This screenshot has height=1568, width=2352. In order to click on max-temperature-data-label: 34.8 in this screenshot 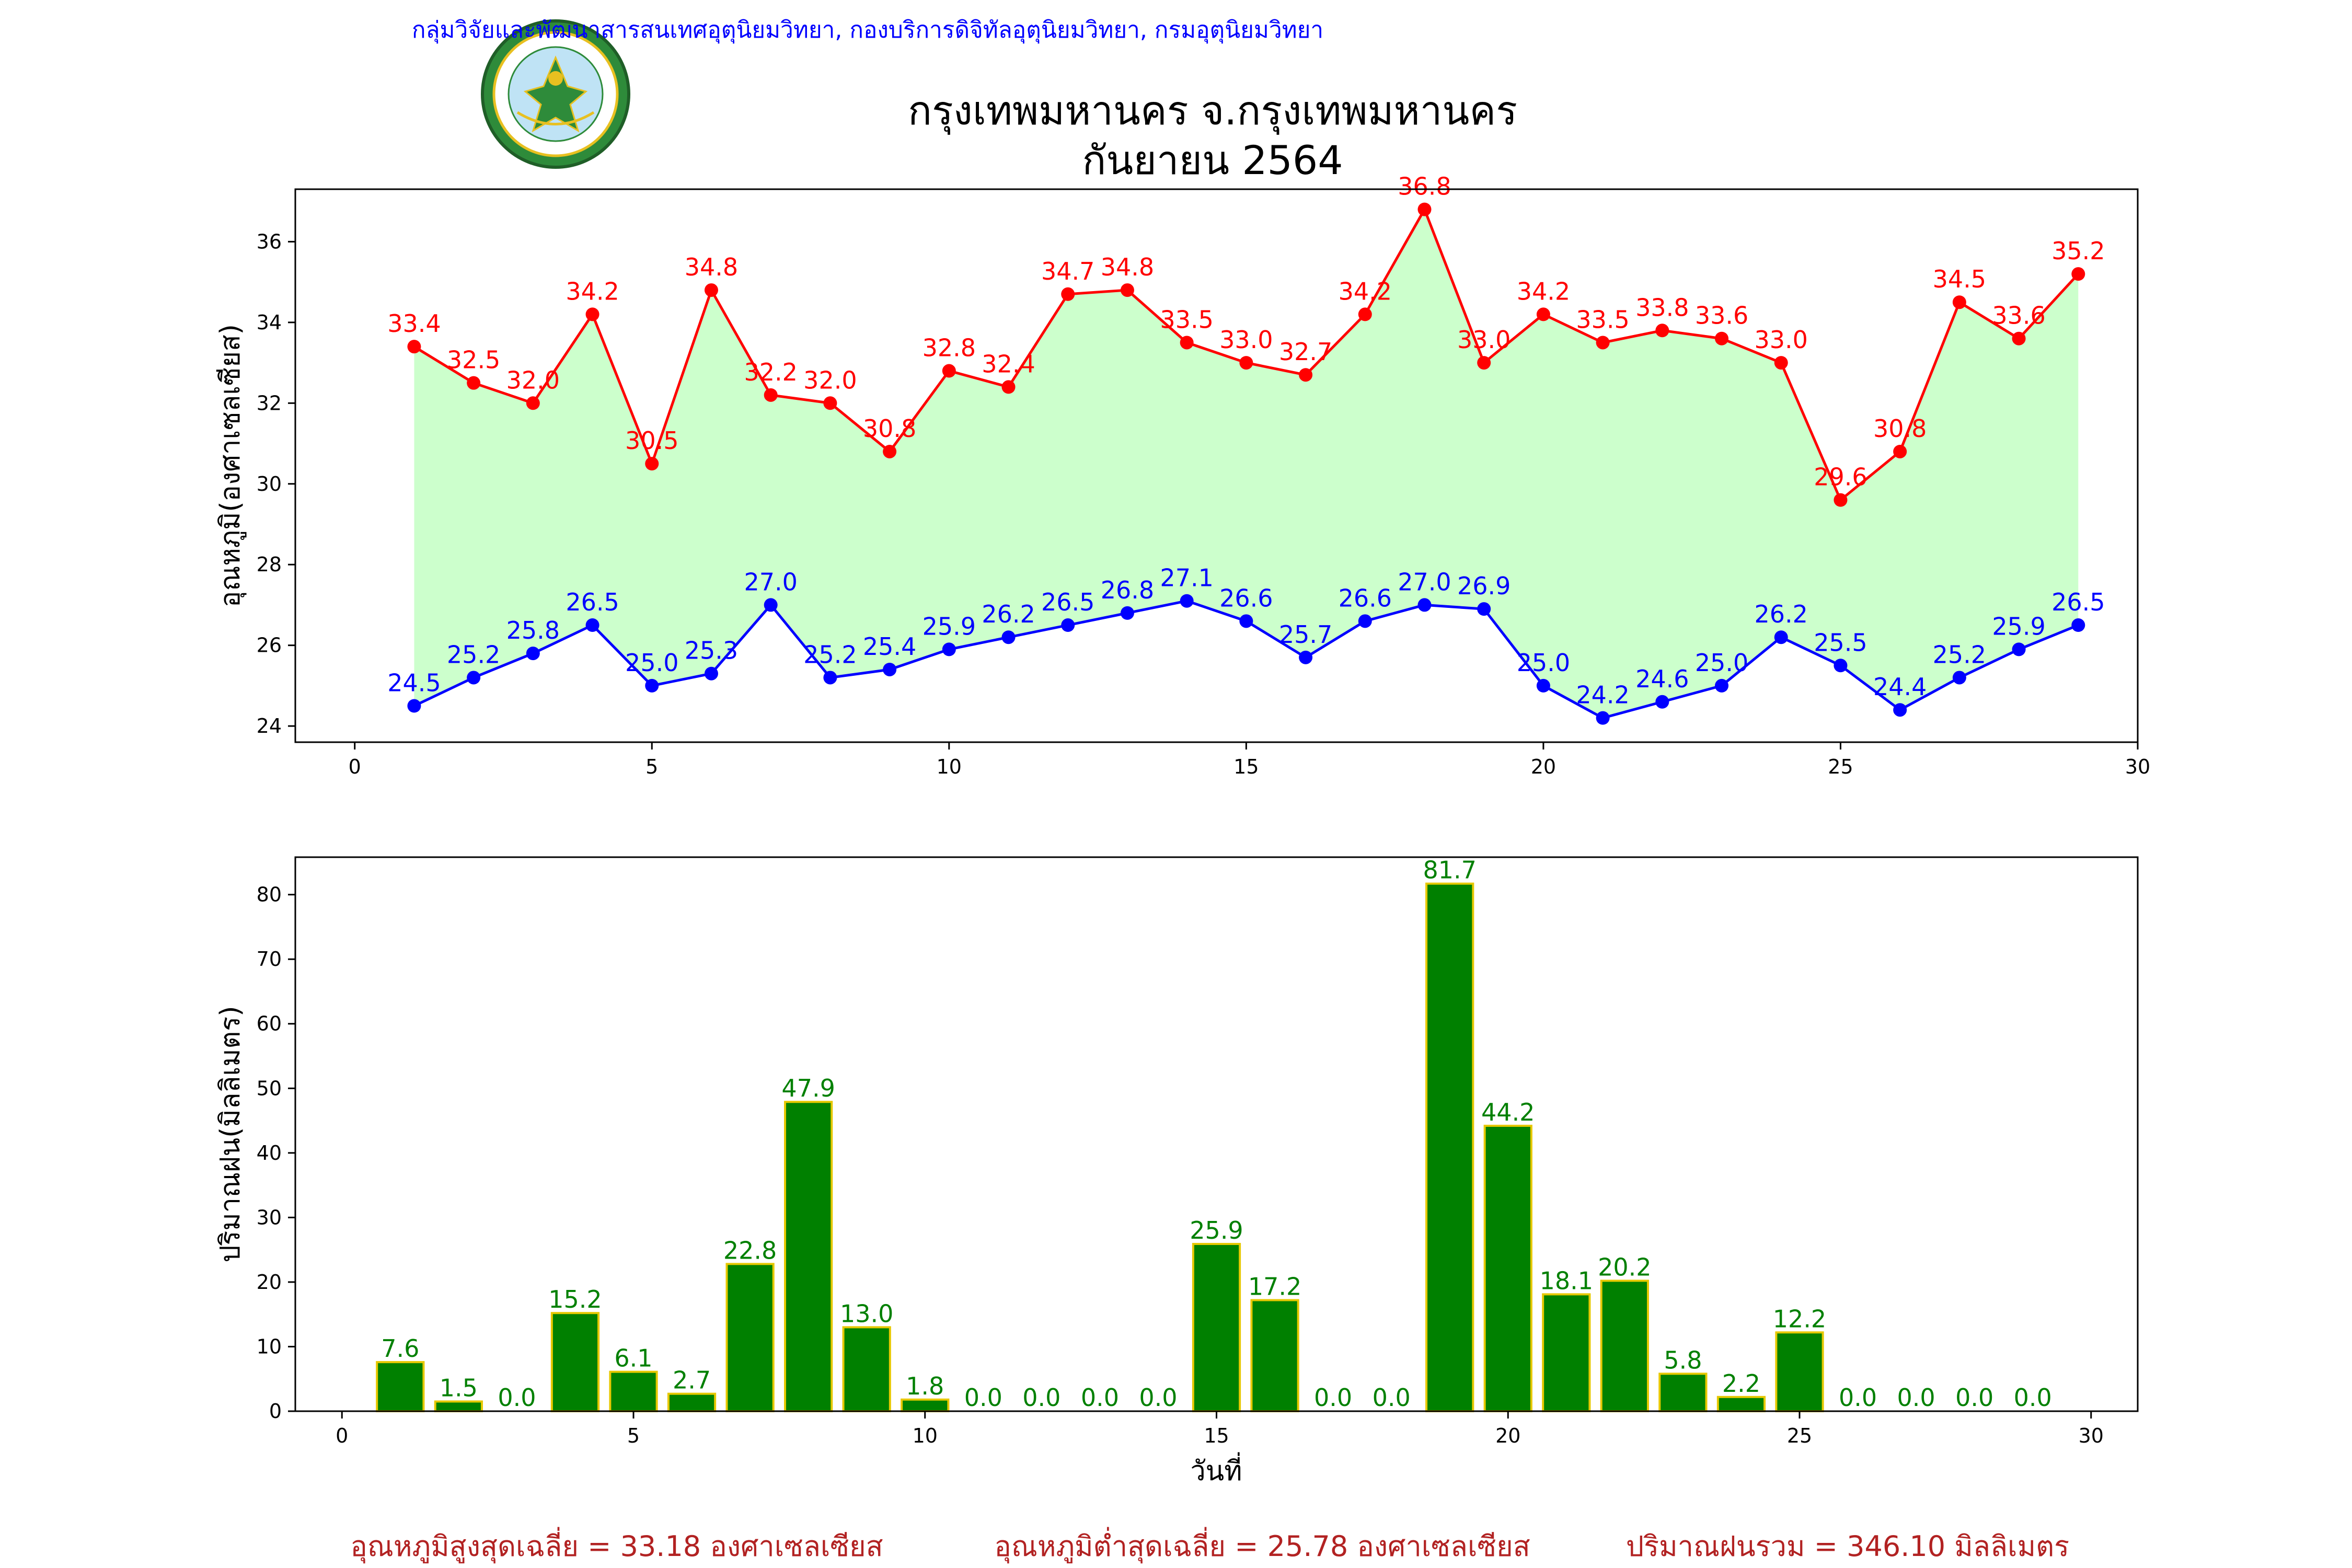, I will do `click(711, 267)`.